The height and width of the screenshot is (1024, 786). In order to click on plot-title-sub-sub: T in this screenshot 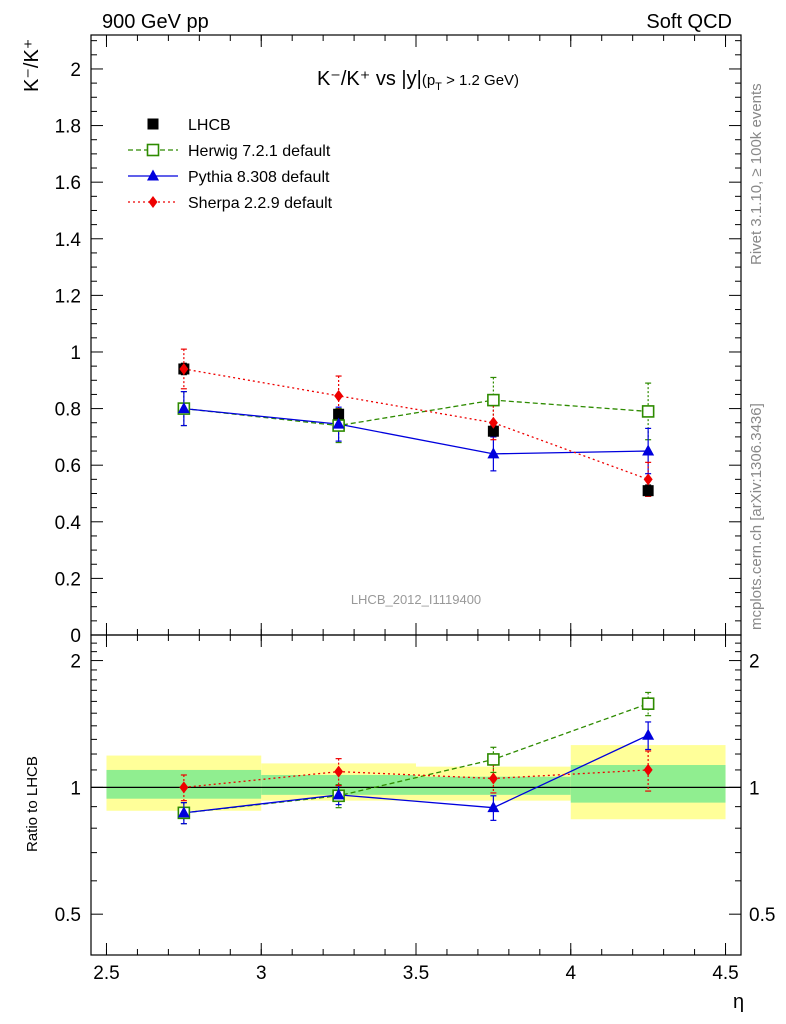, I will do `click(438, 87)`.